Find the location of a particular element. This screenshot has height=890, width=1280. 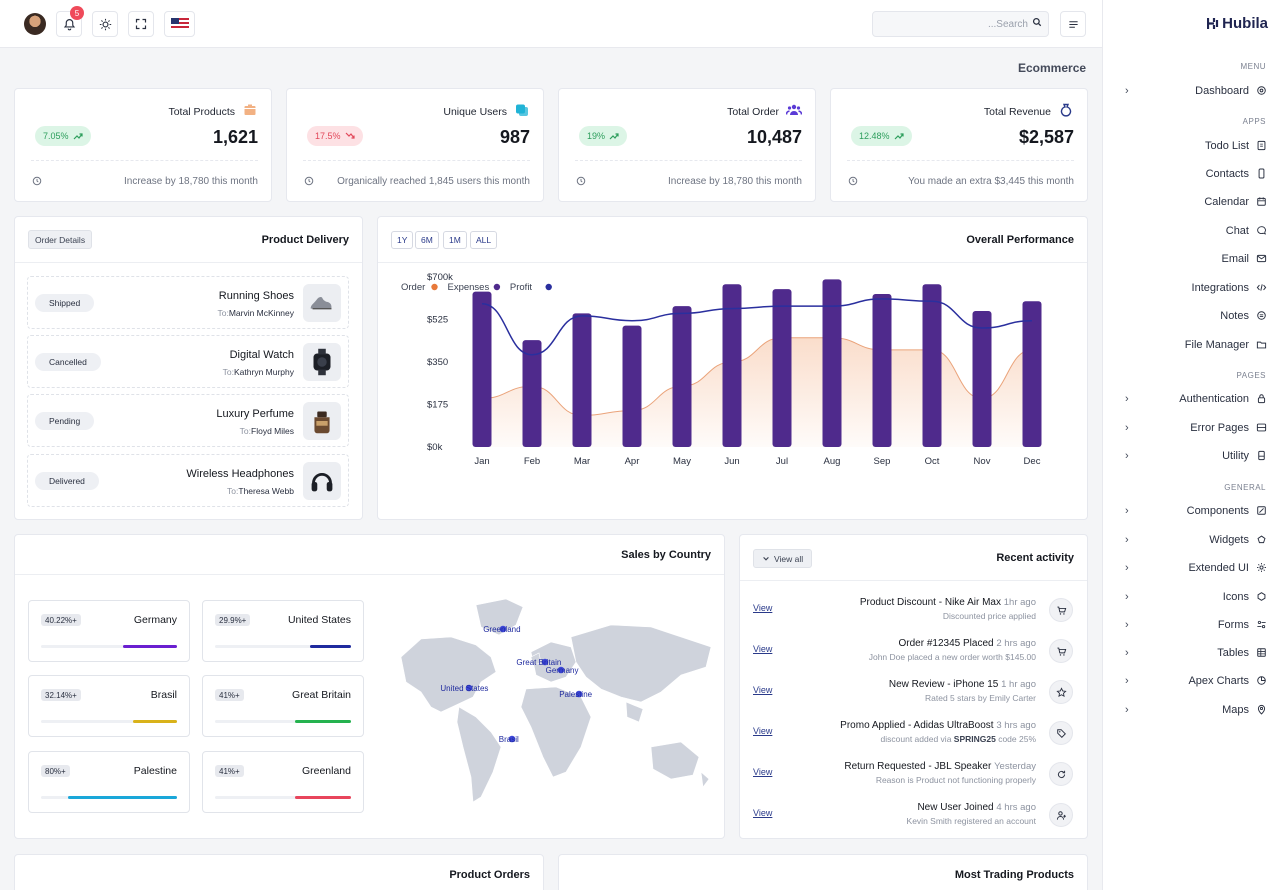

country-card-brasil: 32.14%+ Brasil is located at coordinates (109, 706).